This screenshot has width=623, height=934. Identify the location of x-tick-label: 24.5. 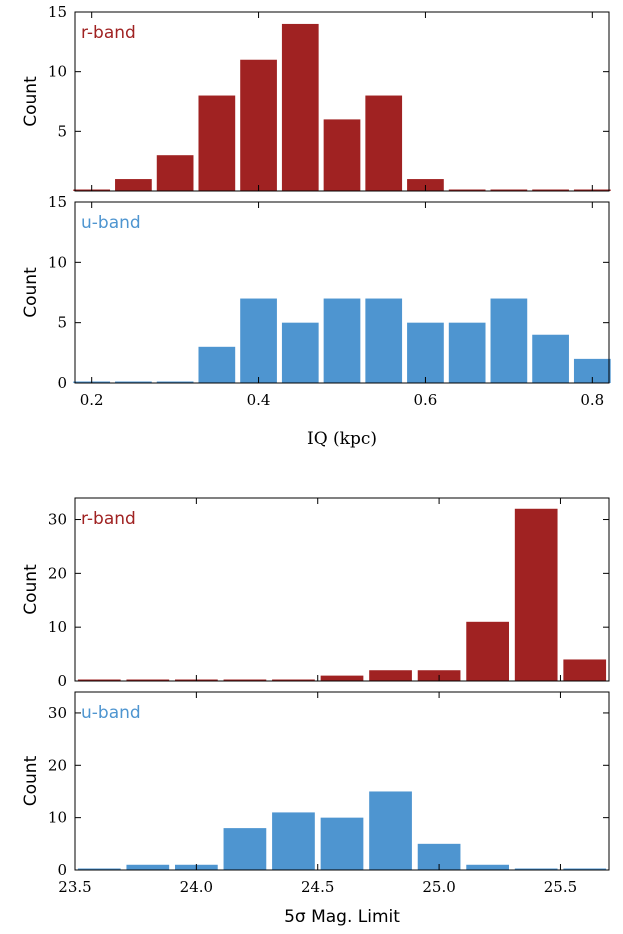
(317, 887).